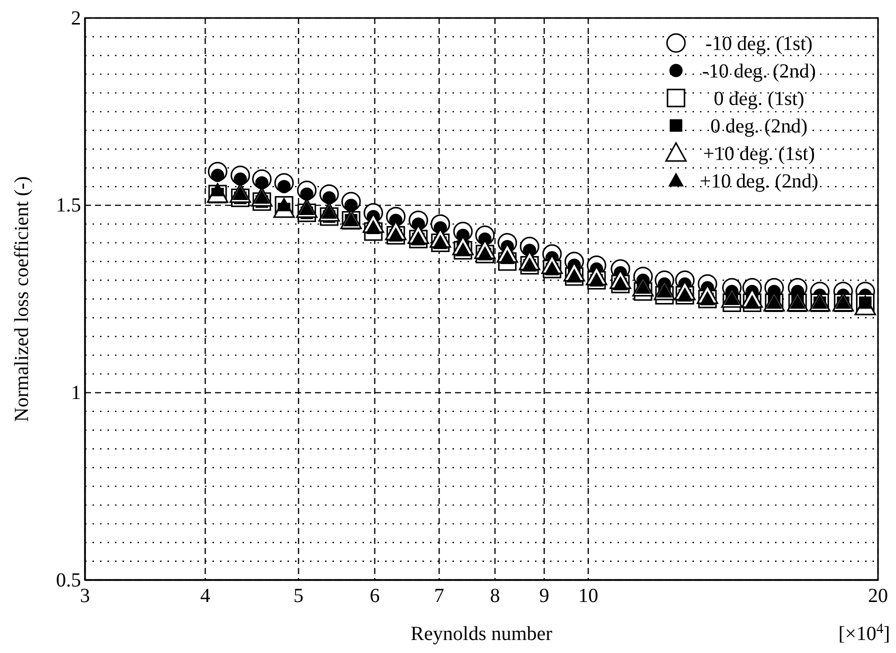 The width and height of the screenshot is (896, 653). Describe the element at coordinates (759, 71) in the screenshot. I see `legend-label: -10 deg. (2nd)` at that location.